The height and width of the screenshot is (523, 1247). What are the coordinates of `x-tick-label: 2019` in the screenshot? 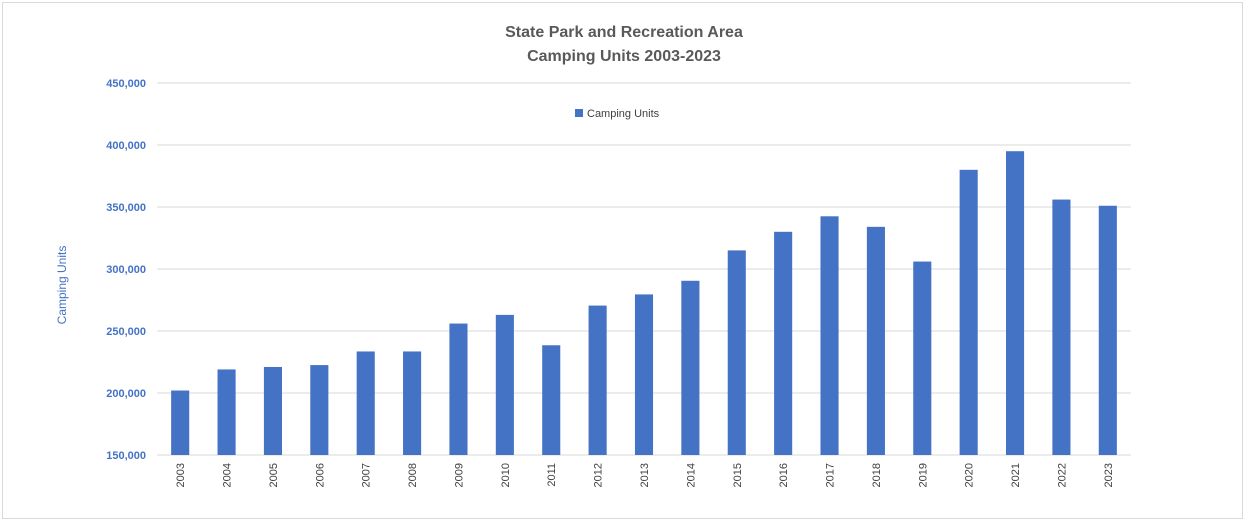 It's located at (923, 475).